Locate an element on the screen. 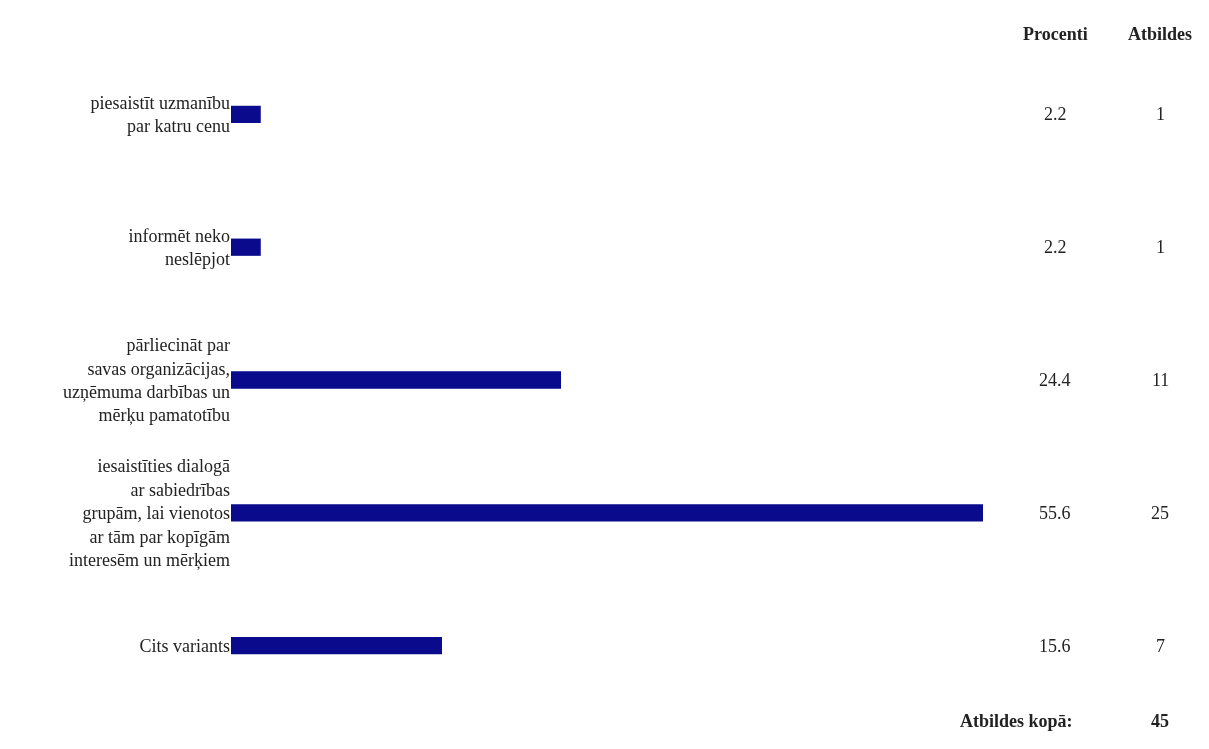  y-tick-label: pārliecināt par savas organizācijas, uzņēmuma darbības un mērķu pamatotību is located at coordinates (146, 380).